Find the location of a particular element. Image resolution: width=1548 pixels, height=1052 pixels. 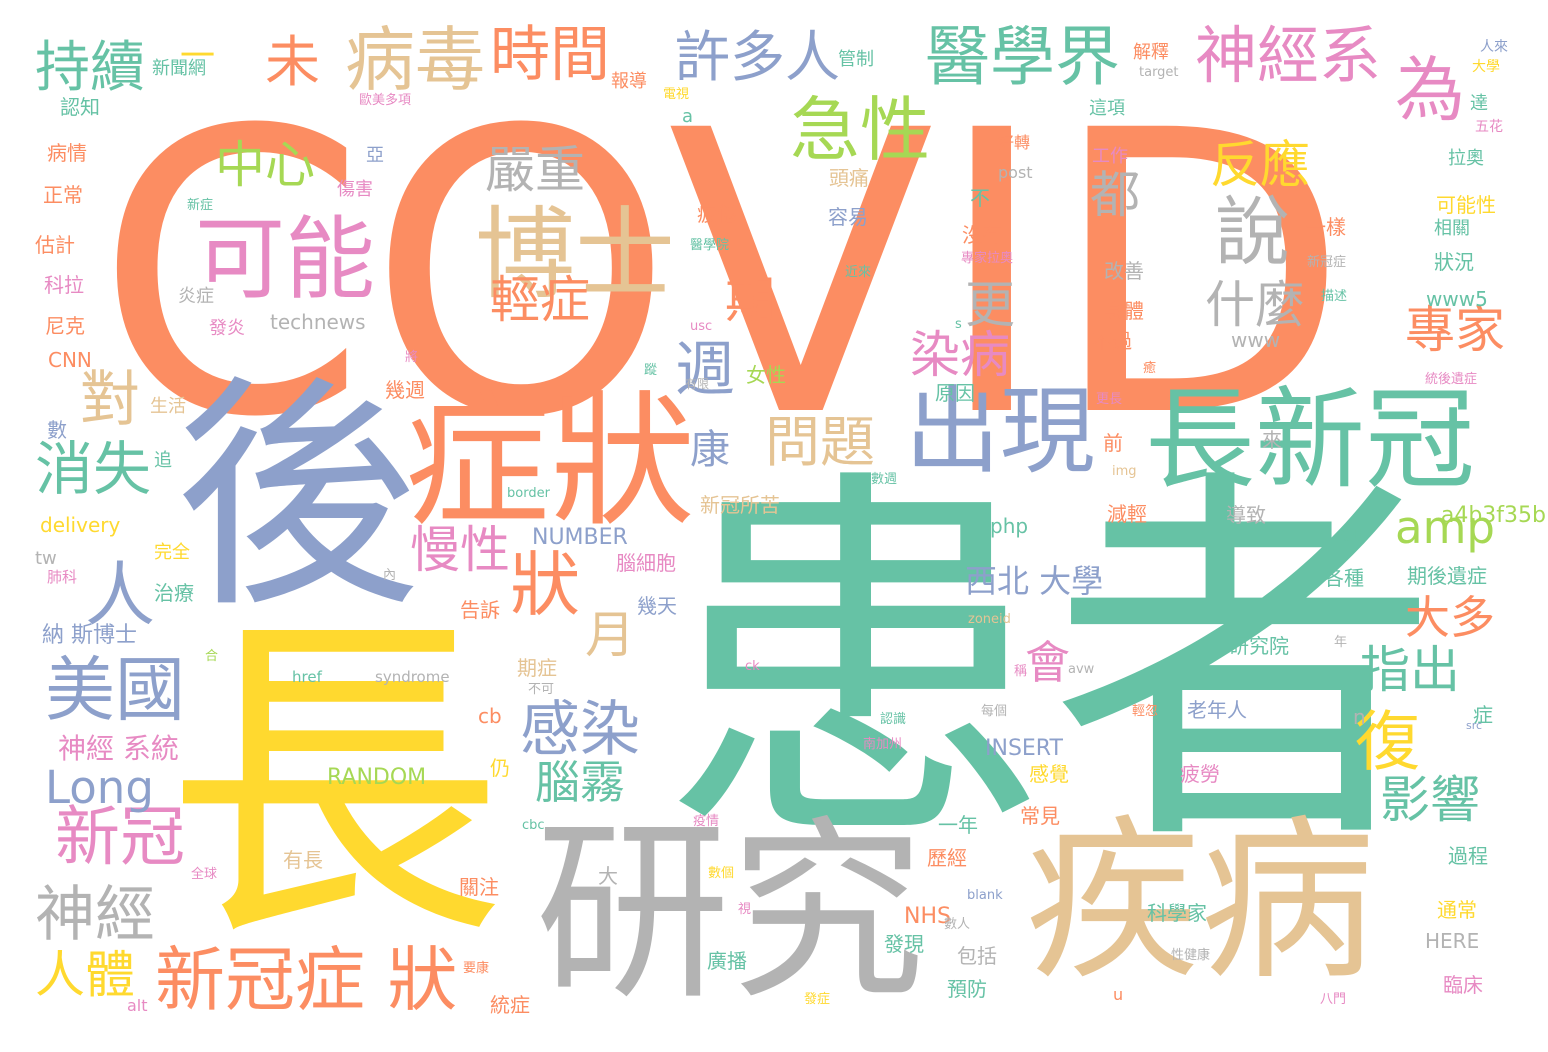

cloud-word: 疫情 is located at coordinates (706, 821).